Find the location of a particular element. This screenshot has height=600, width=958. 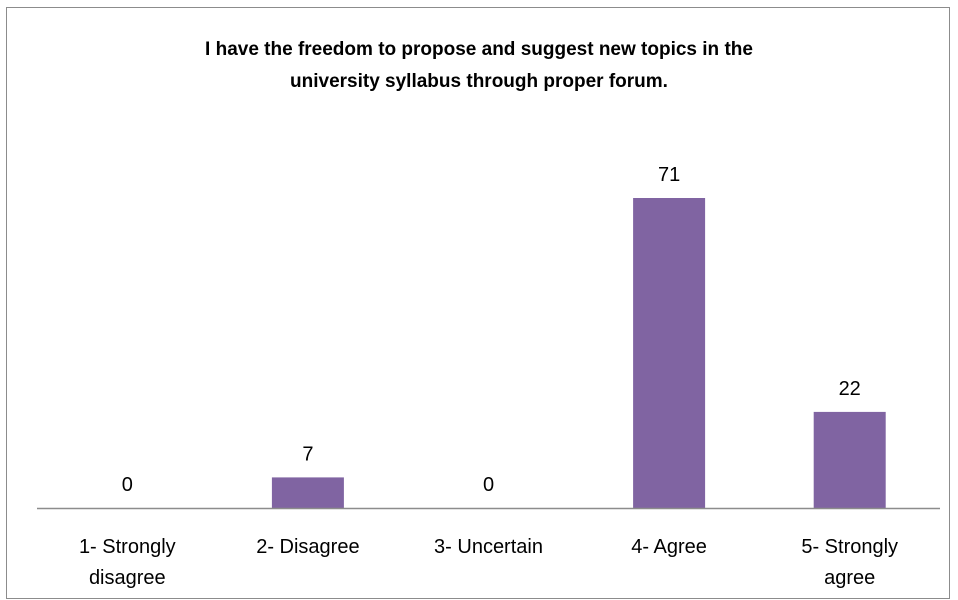

x-tick-label: 3- Uncertain is located at coordinates (488, 547).